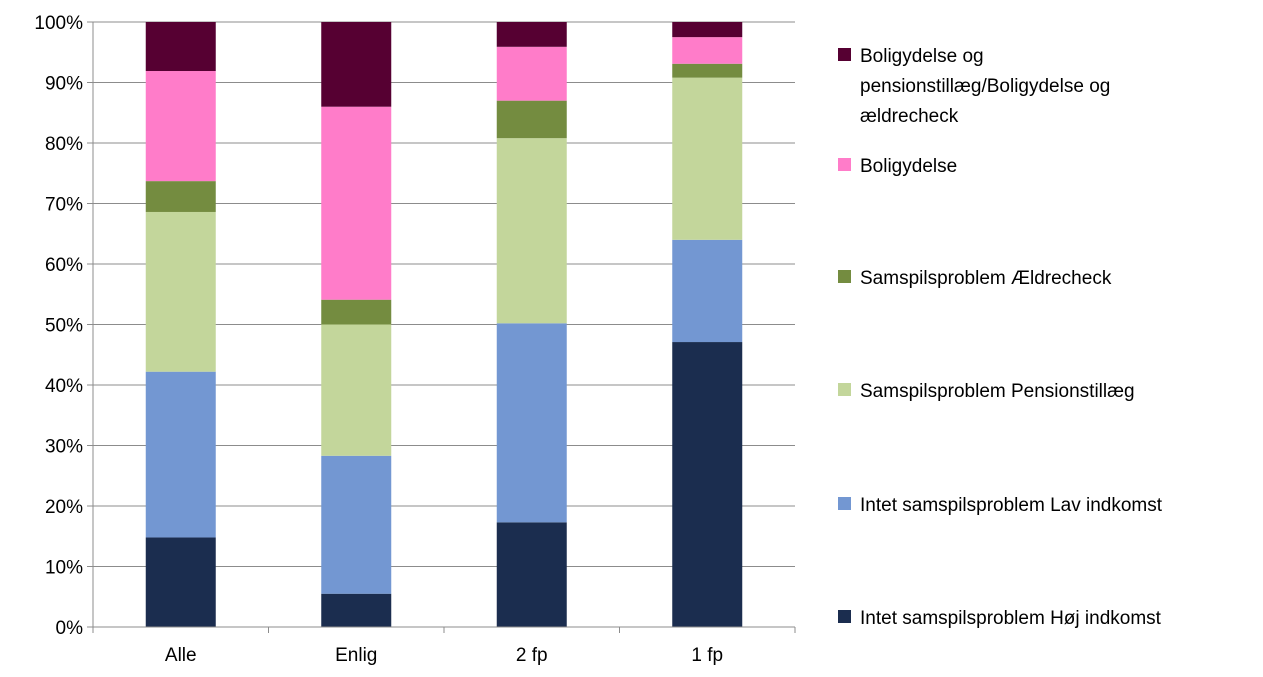  I want to click on x-category-label: 2 fp, so click(532, 655).